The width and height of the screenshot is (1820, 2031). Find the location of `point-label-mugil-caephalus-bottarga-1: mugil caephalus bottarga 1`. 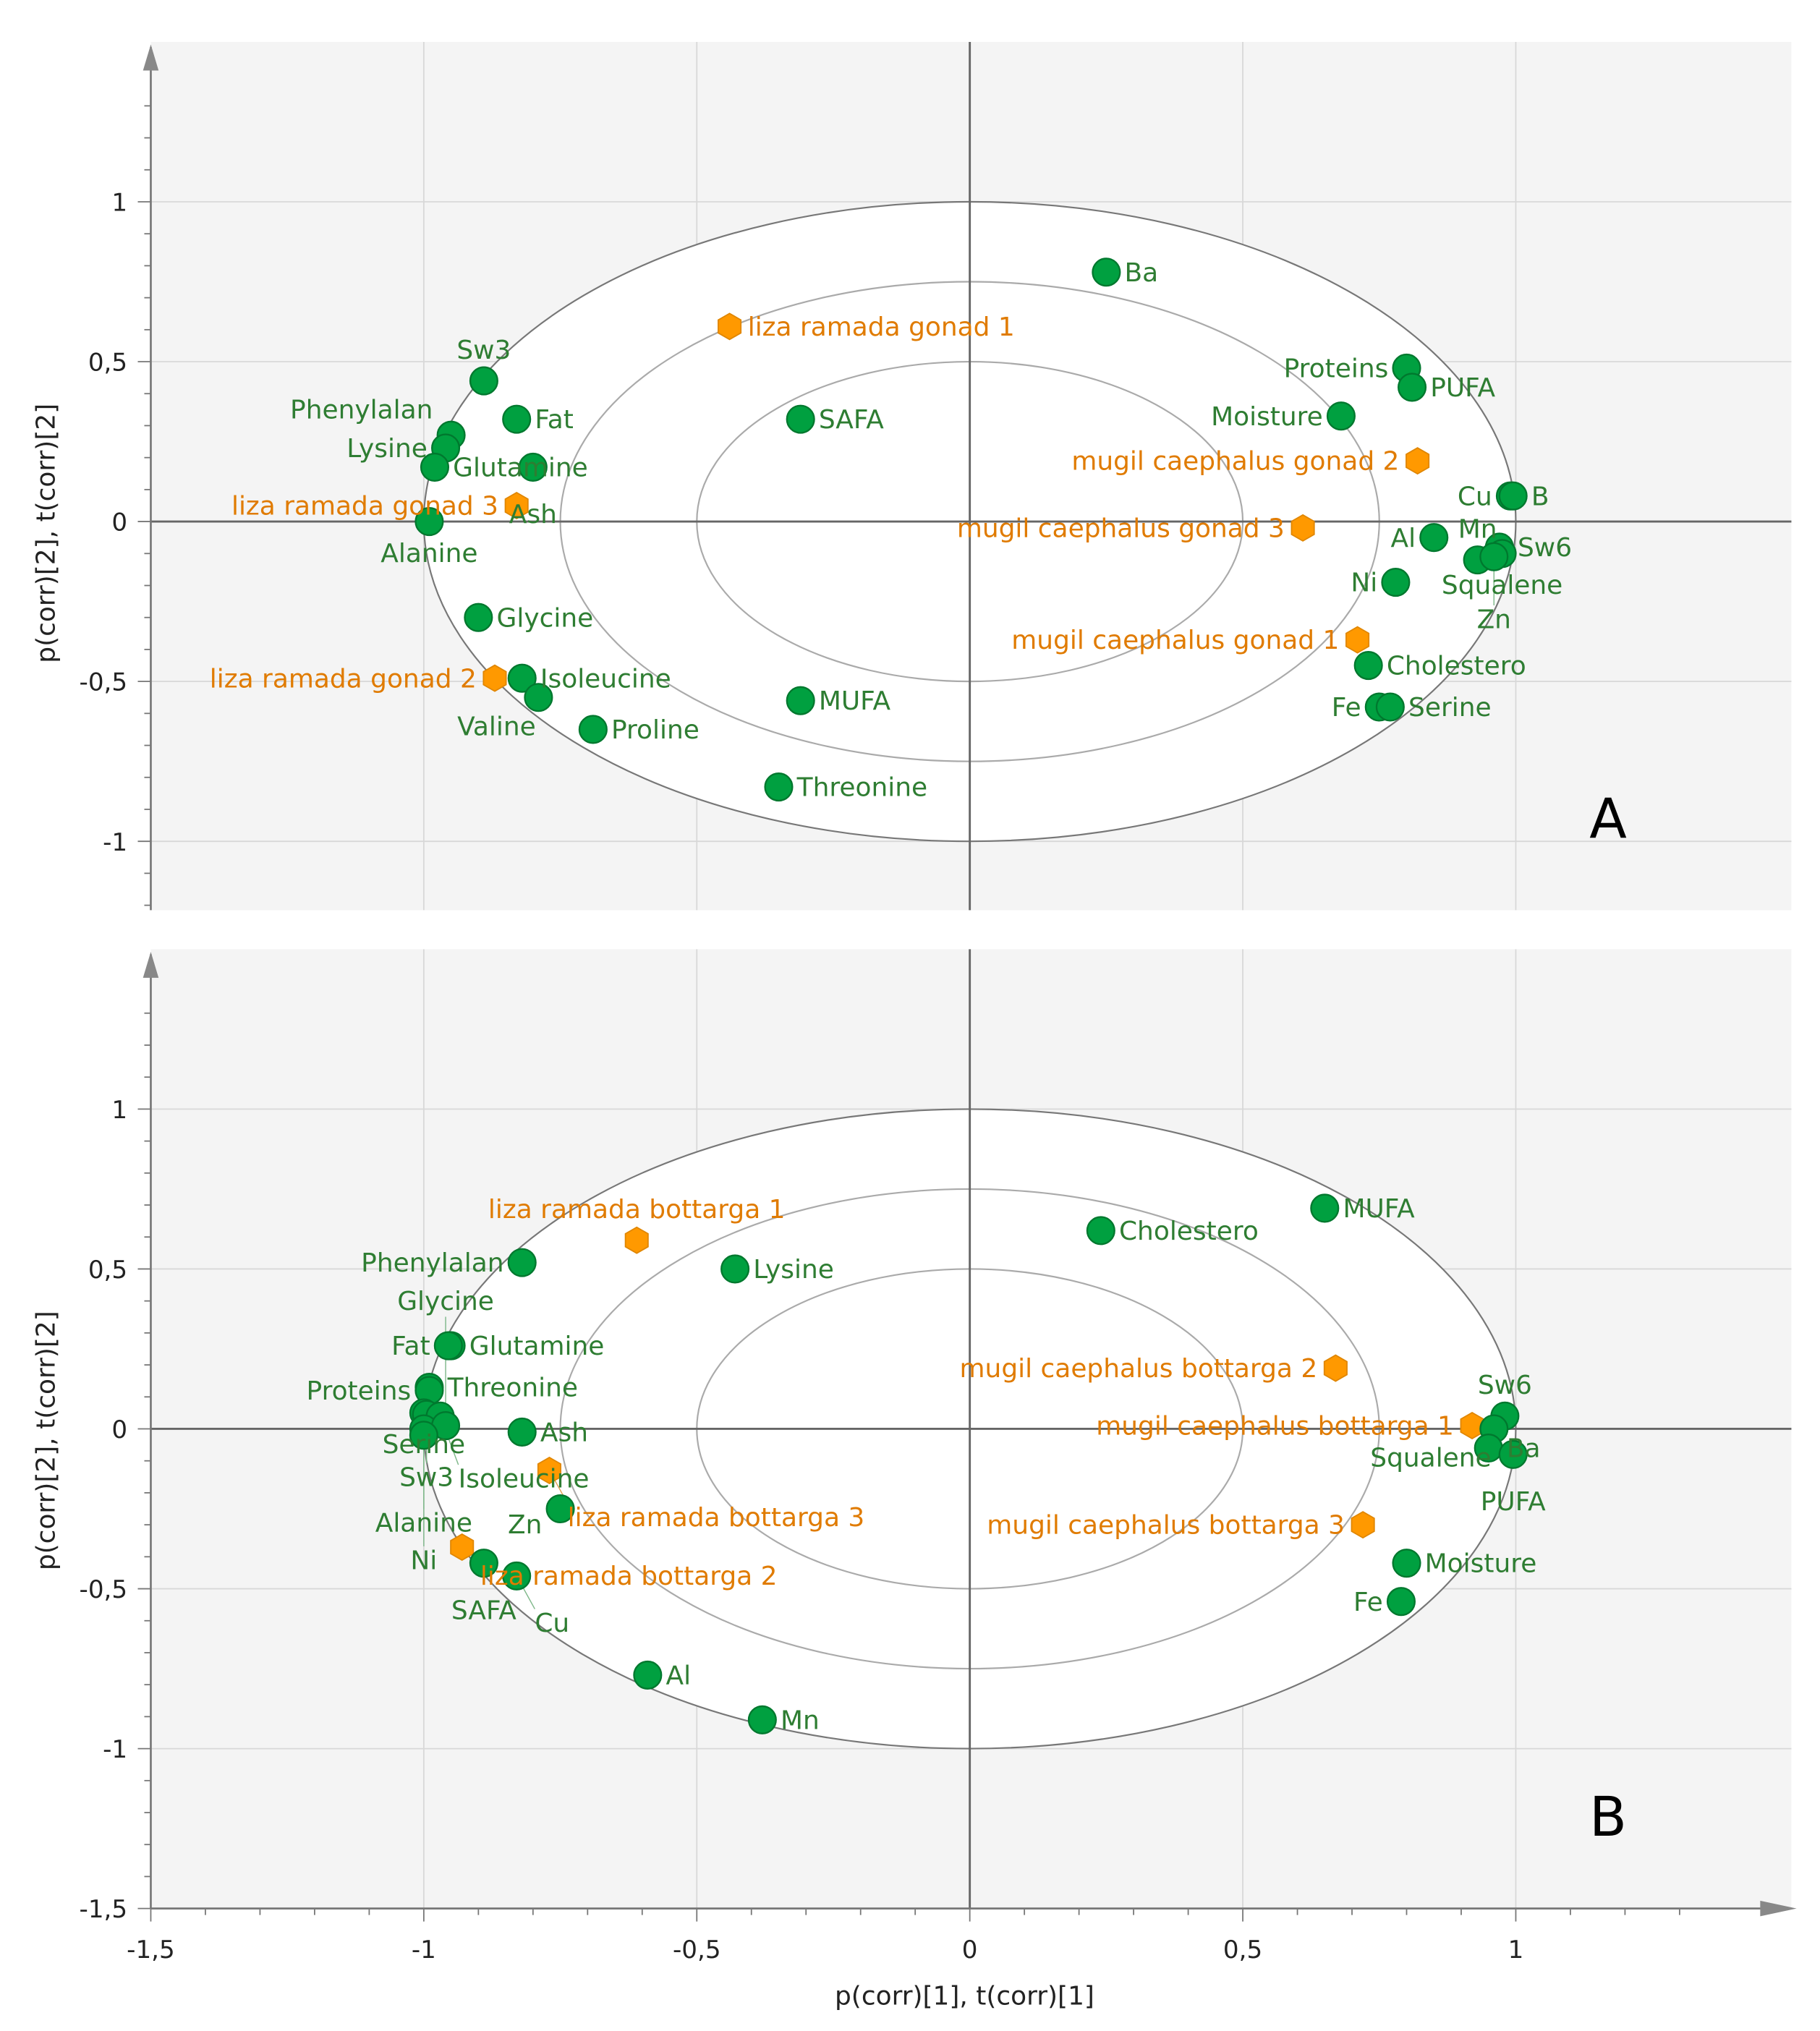

point-label-mugil-caephalus-bottarga-1: mugil caephalus bottarga 1 is located at coordinates (1275, 1427).